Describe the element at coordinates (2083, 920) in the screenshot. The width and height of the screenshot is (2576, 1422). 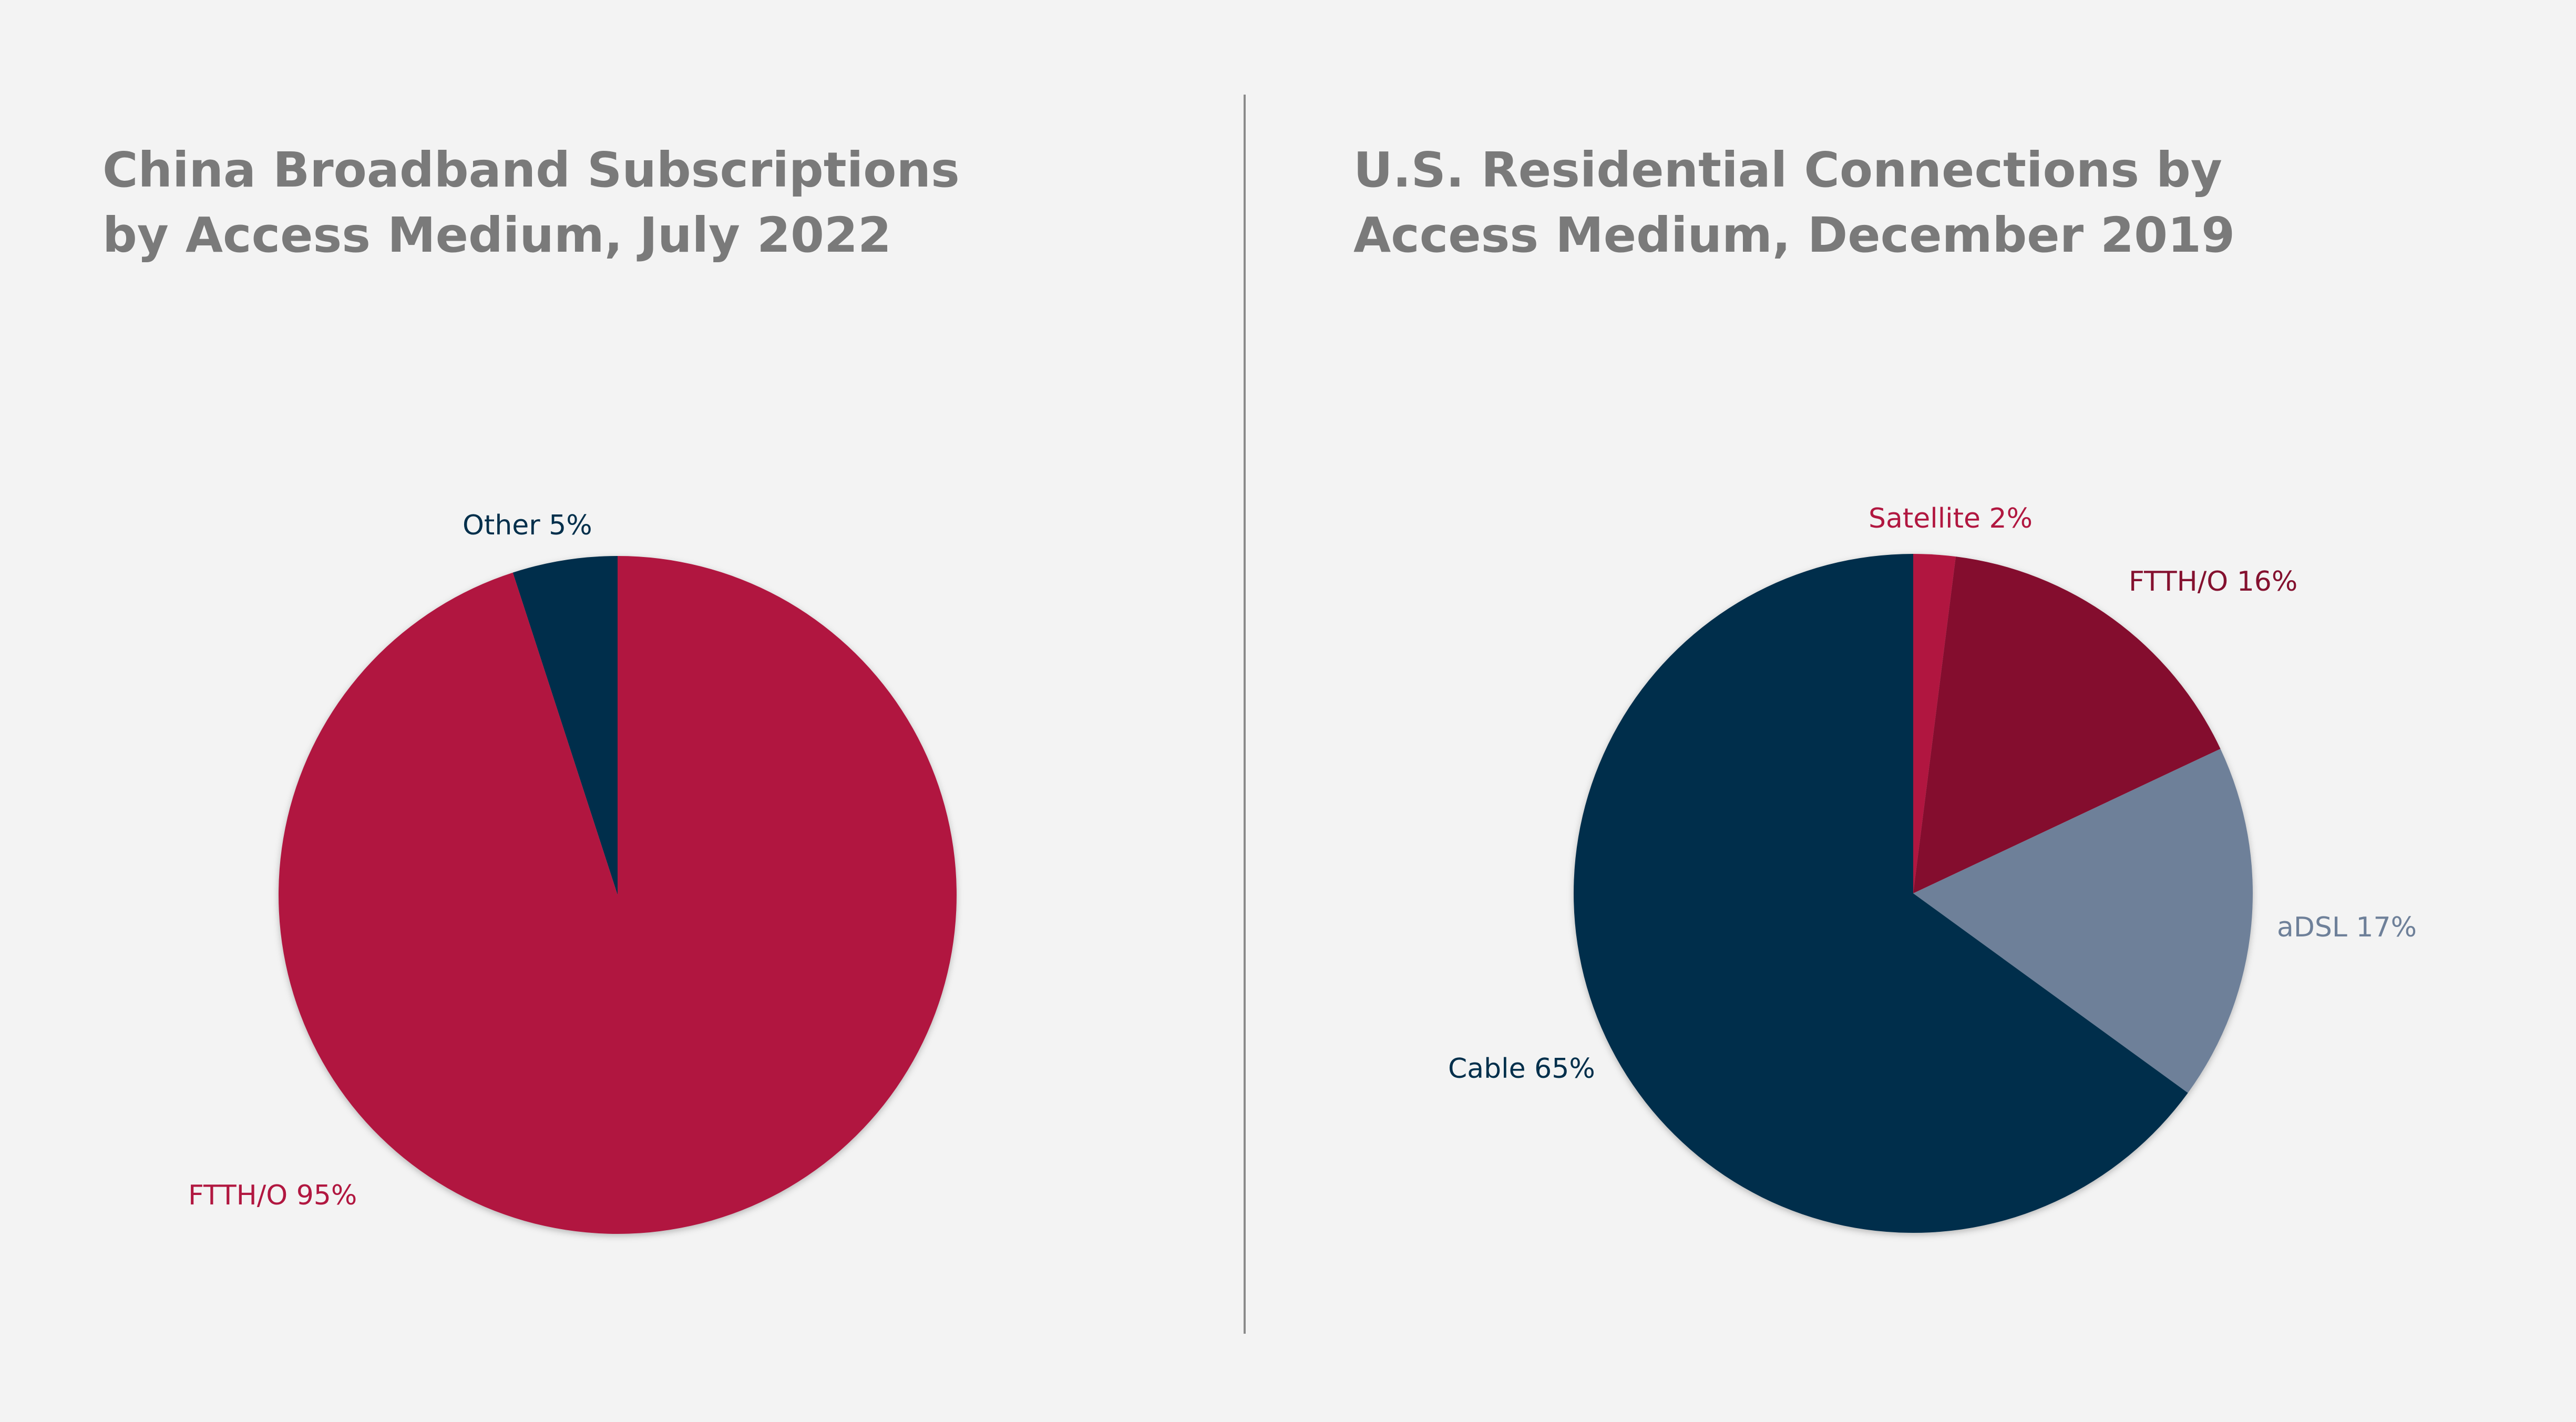
I see `pie-slice-adsl` at that location.